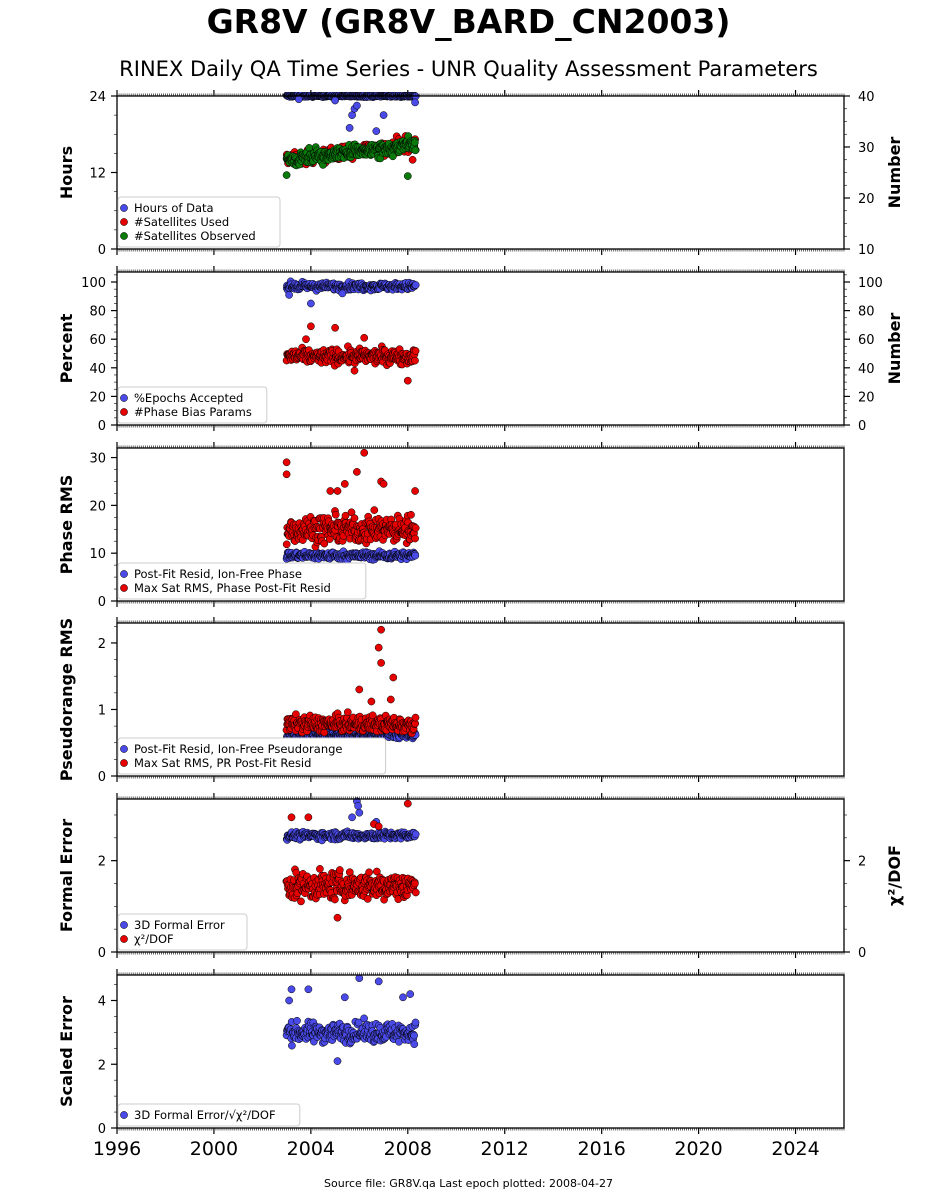 The height and width of the screenshot is (1200, 937). What do you see at coordinates (351, 156) in the screenshot?
I see `series-3-points` at bounding box center [351, 156].